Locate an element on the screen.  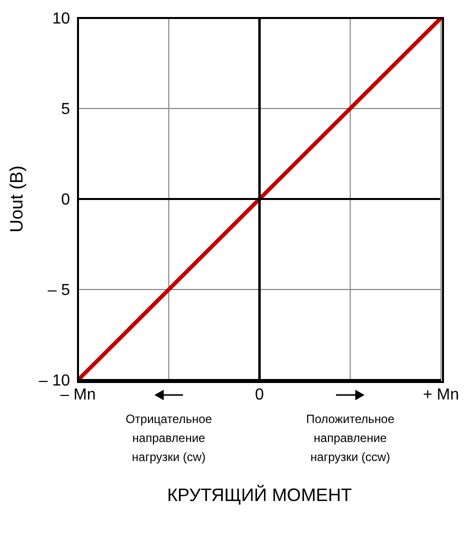
y-tick-label: 10 is located at coordinates (61, 19).